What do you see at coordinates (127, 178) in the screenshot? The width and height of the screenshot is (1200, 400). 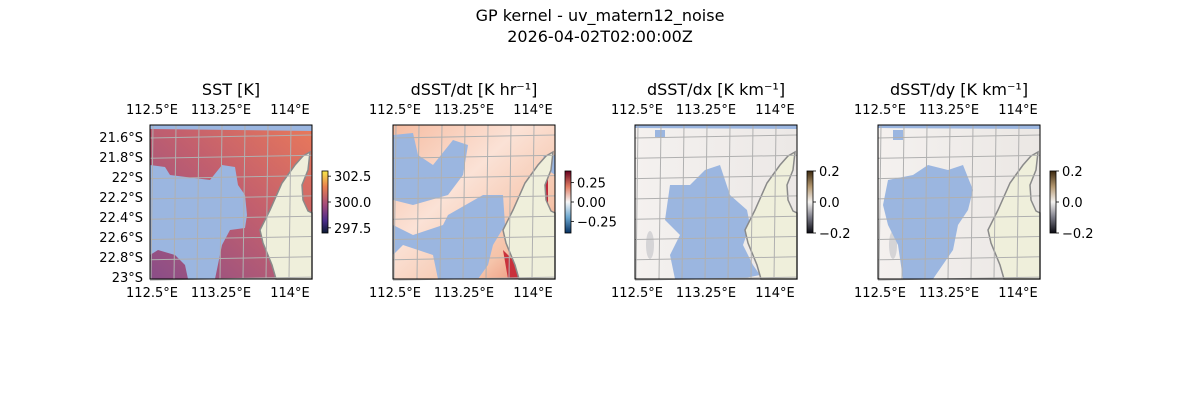 I see `lat-tick-label: 22°S` at bounding box center [127, 178].